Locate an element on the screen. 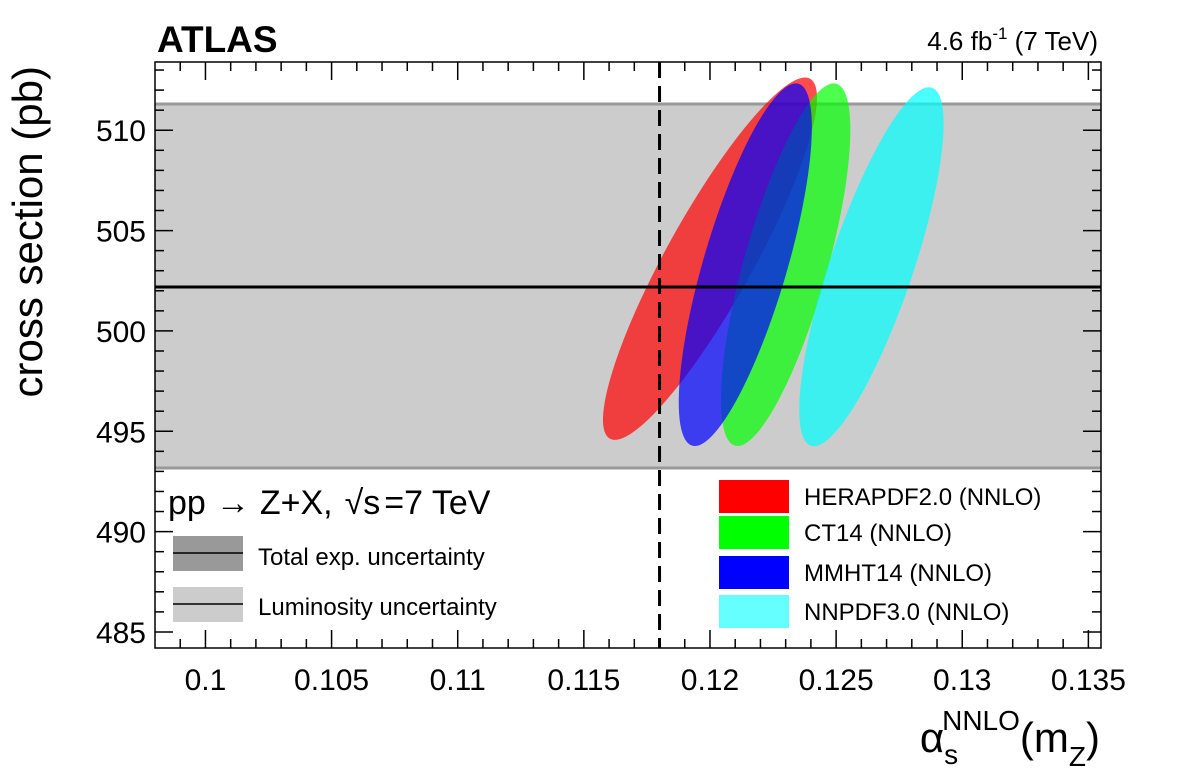 The height and width of the screenshot is (772, 1196). legend-label-luminosity: Luminosity uncertainty is located at coordinates (377, 607).